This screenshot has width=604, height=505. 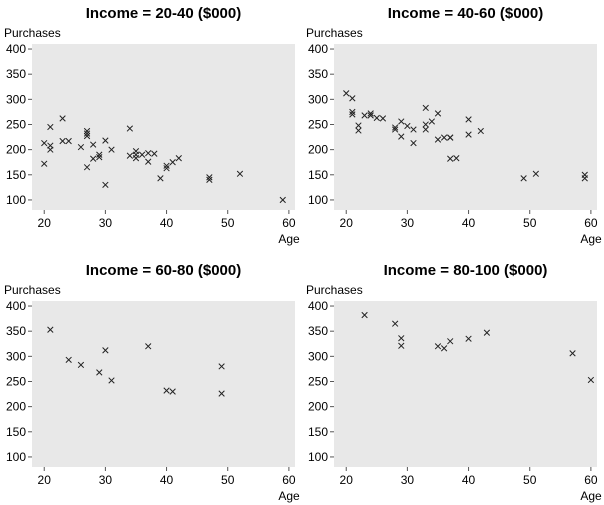 What do you see at coordinates (289, 239) in the screenshot?
I see `x-axis-label: Age` at bounding box center [289, 239].